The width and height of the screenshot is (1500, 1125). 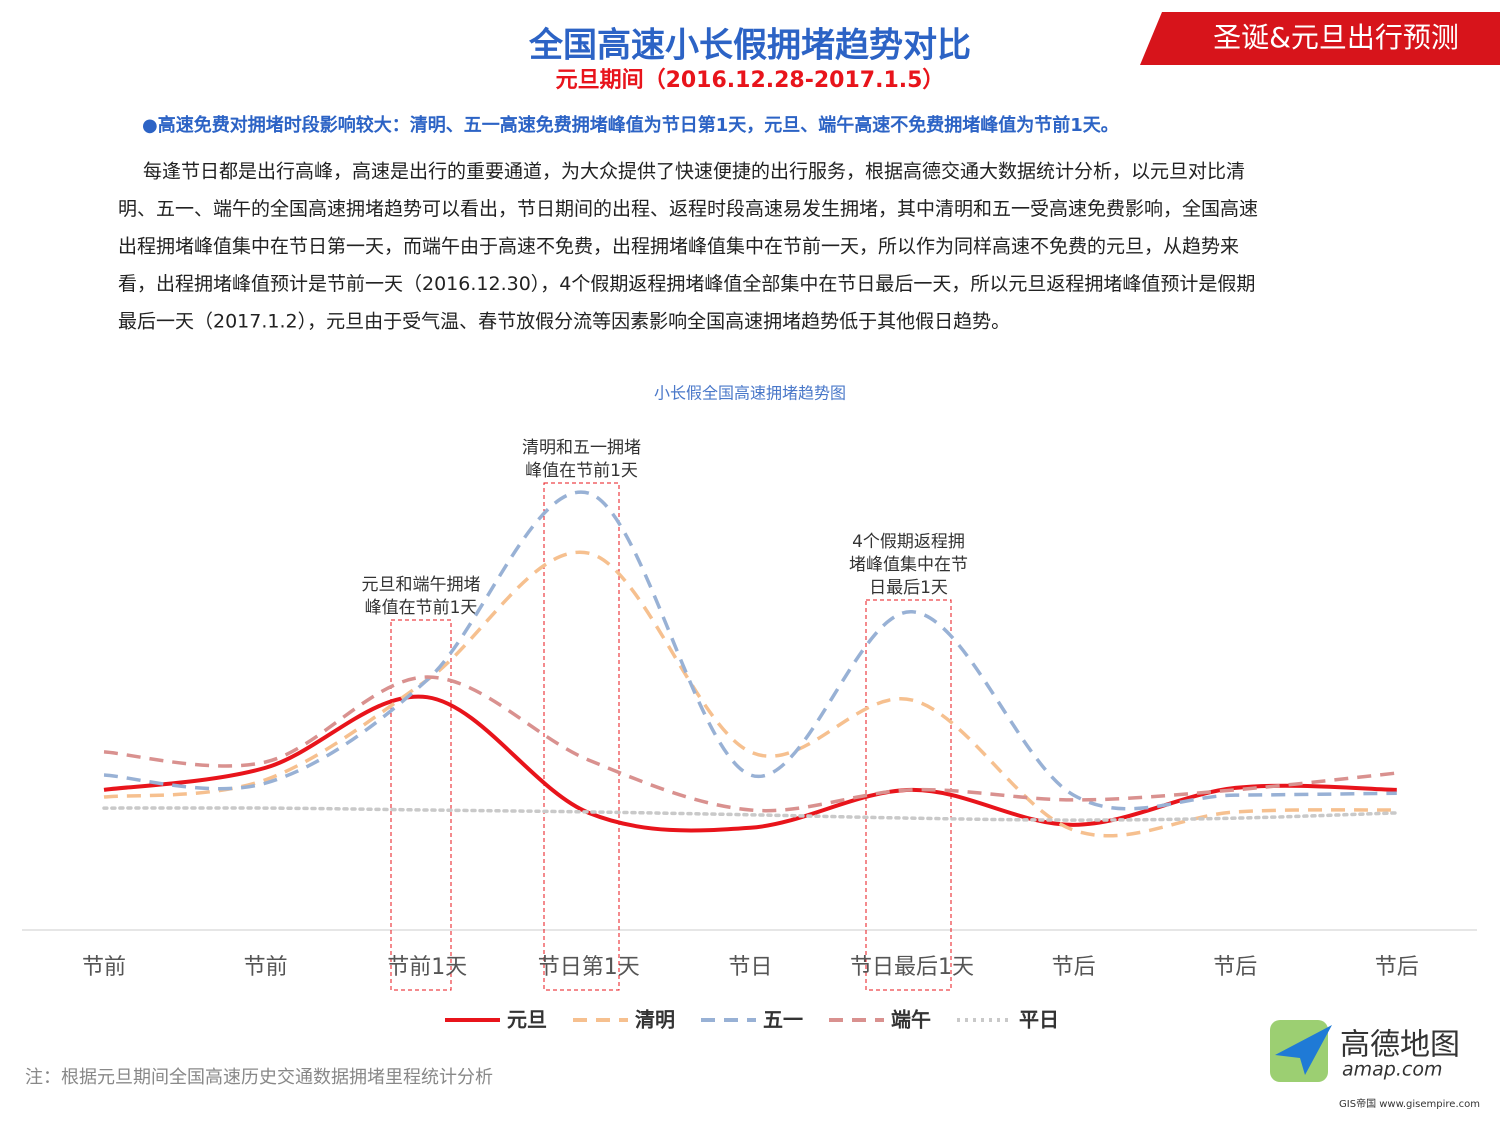 I want to click on annotation: 4个假期返程拥, so click(x=908, y=542).